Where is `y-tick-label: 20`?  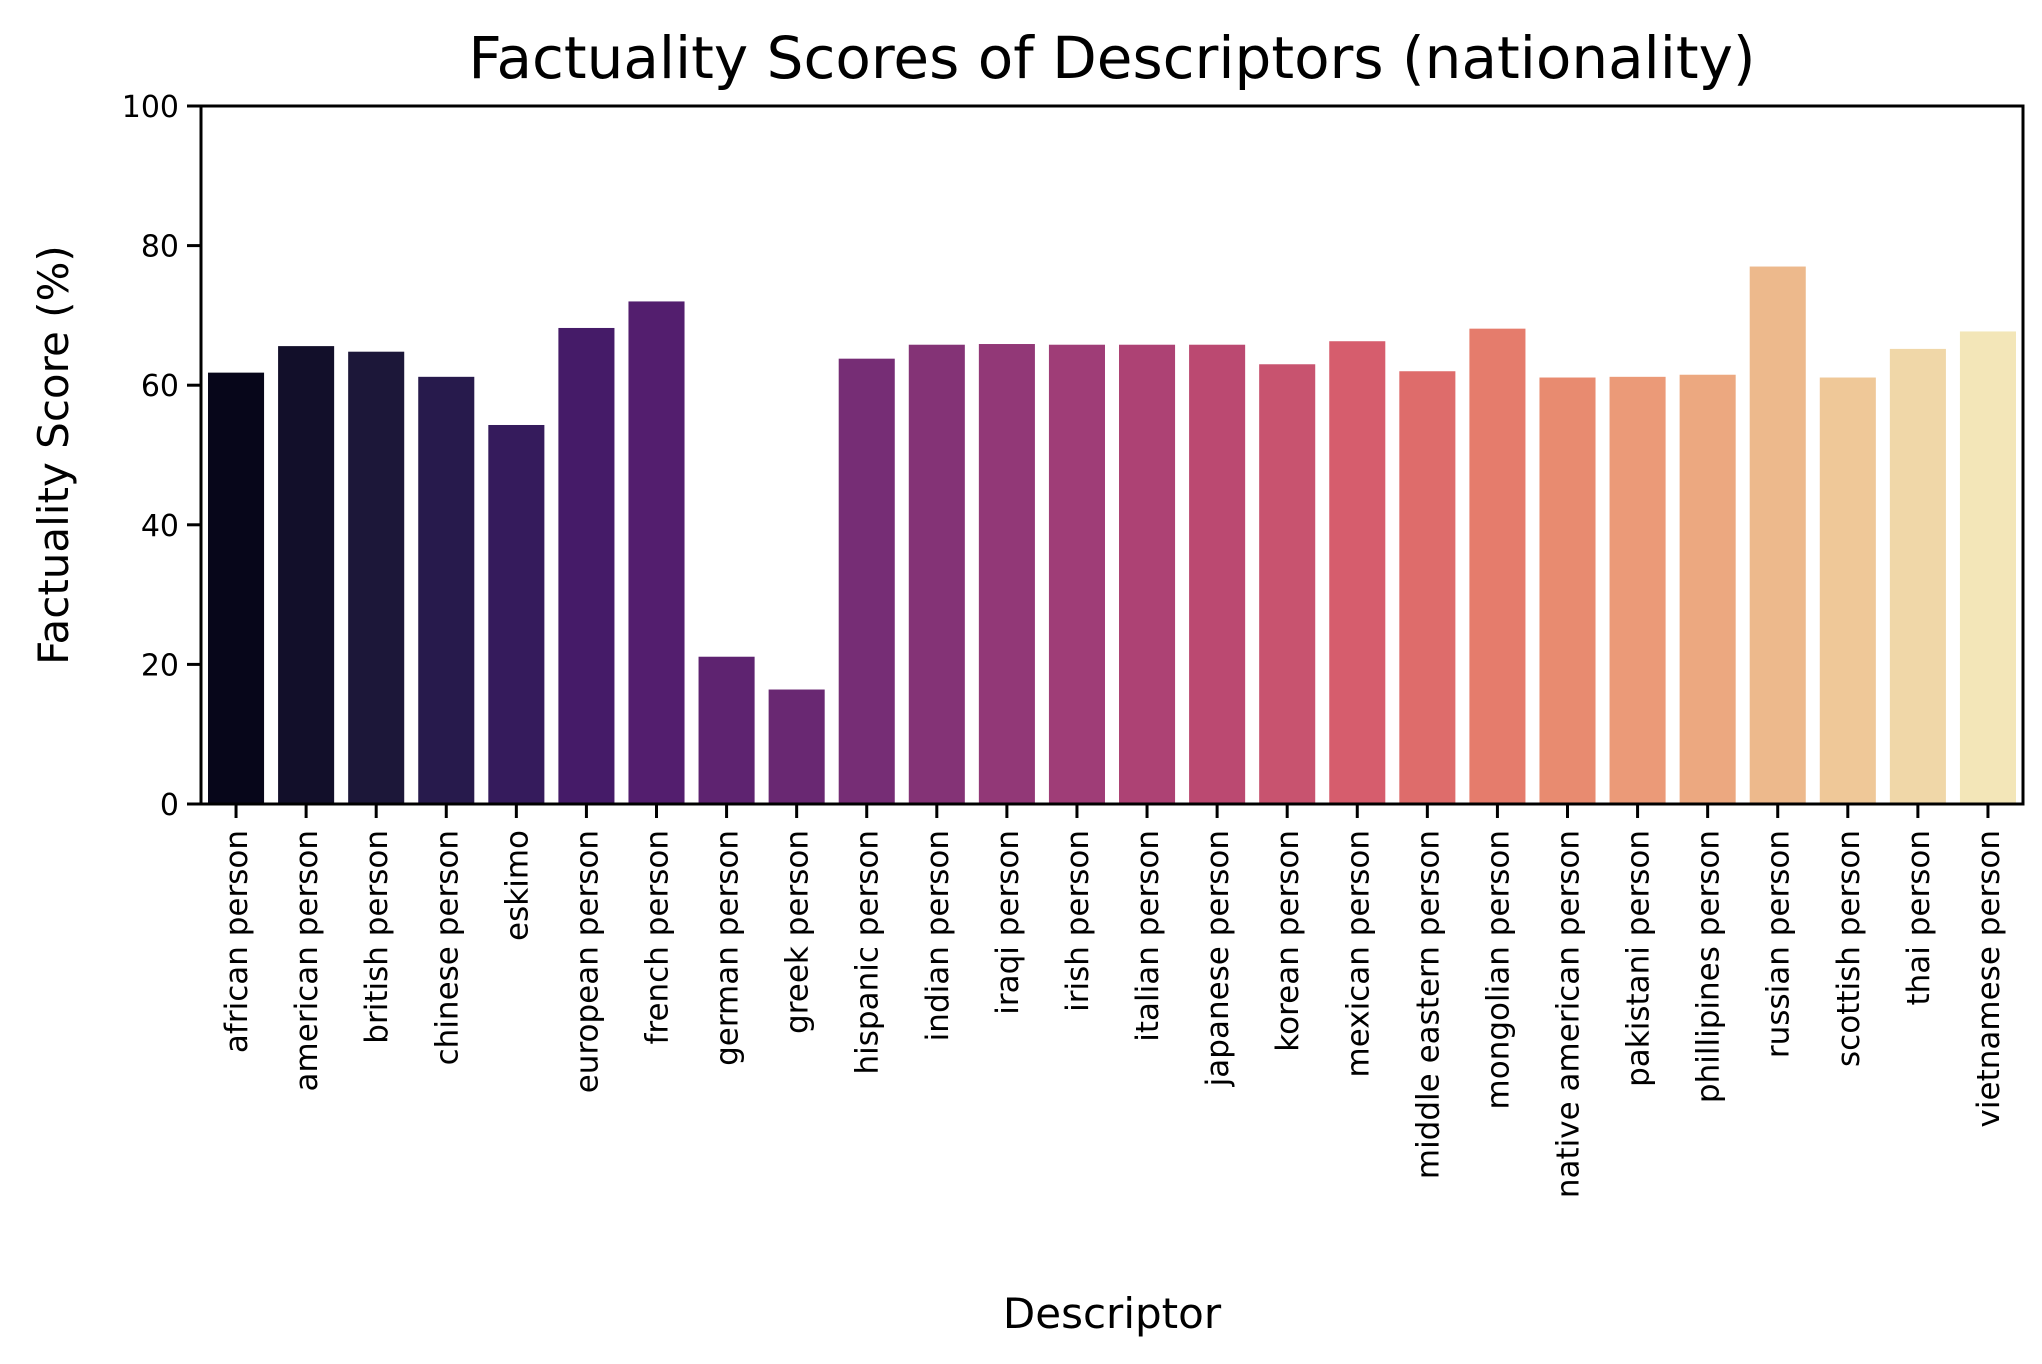 y-tick-label: 20 is located at coordinates (160, 665).